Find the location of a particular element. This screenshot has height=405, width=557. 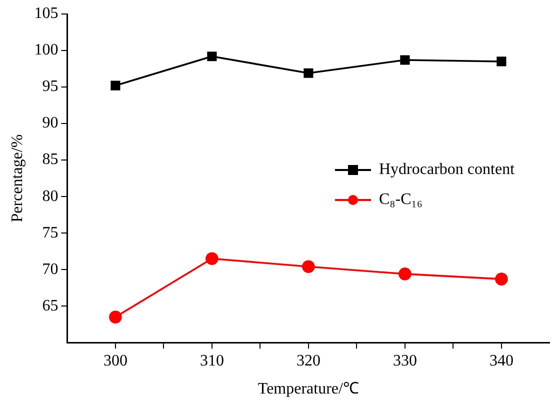

legend-label: Hydrocarbon content is located at coordinates (447, 170).